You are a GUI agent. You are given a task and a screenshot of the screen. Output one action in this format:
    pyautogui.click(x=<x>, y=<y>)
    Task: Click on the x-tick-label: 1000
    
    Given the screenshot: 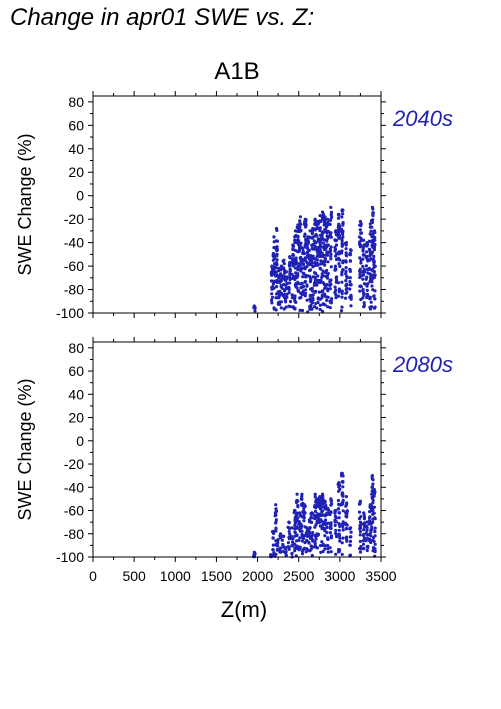 What is the action you would take?
    pyautogui.click(x=175, y=576)
    